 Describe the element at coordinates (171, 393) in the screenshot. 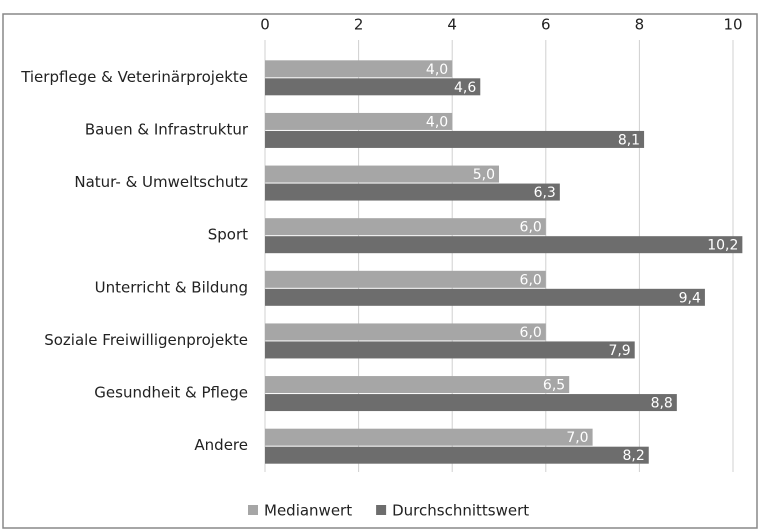

I see `y-tick-label: Gesundheit & Pflege` at that location.